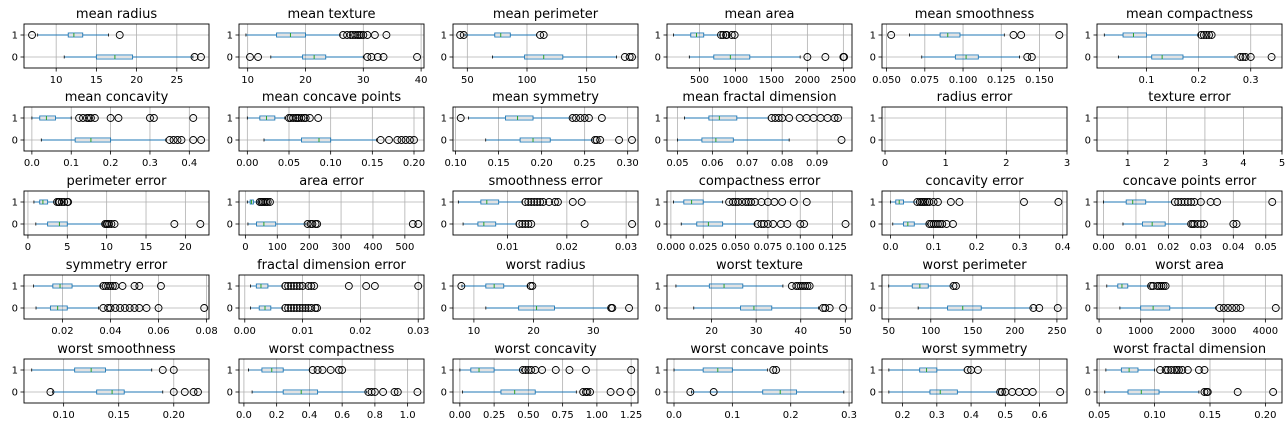 This screenshot has width=1288, height=424. I want to click on x-tick-label: 0.10, so click(331, 163).